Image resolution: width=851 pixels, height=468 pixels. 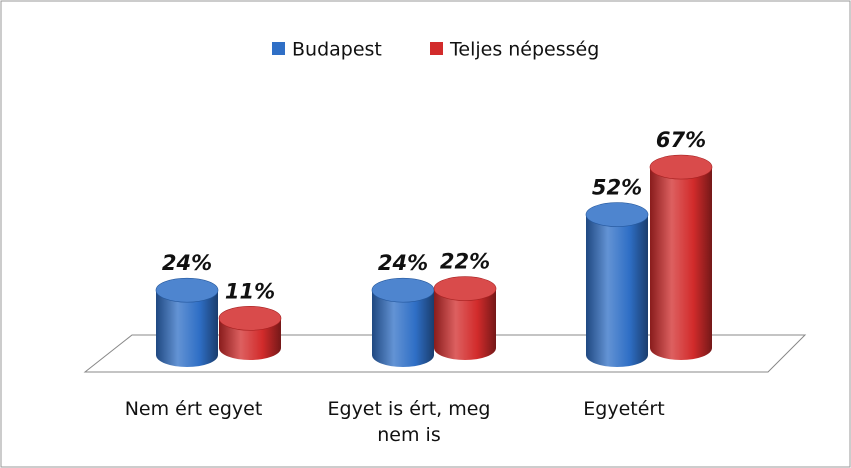 What do you see at coordinates (465, 262) in the screenshot?
I see `value-label: 22%` at bounding box center [465, 262].